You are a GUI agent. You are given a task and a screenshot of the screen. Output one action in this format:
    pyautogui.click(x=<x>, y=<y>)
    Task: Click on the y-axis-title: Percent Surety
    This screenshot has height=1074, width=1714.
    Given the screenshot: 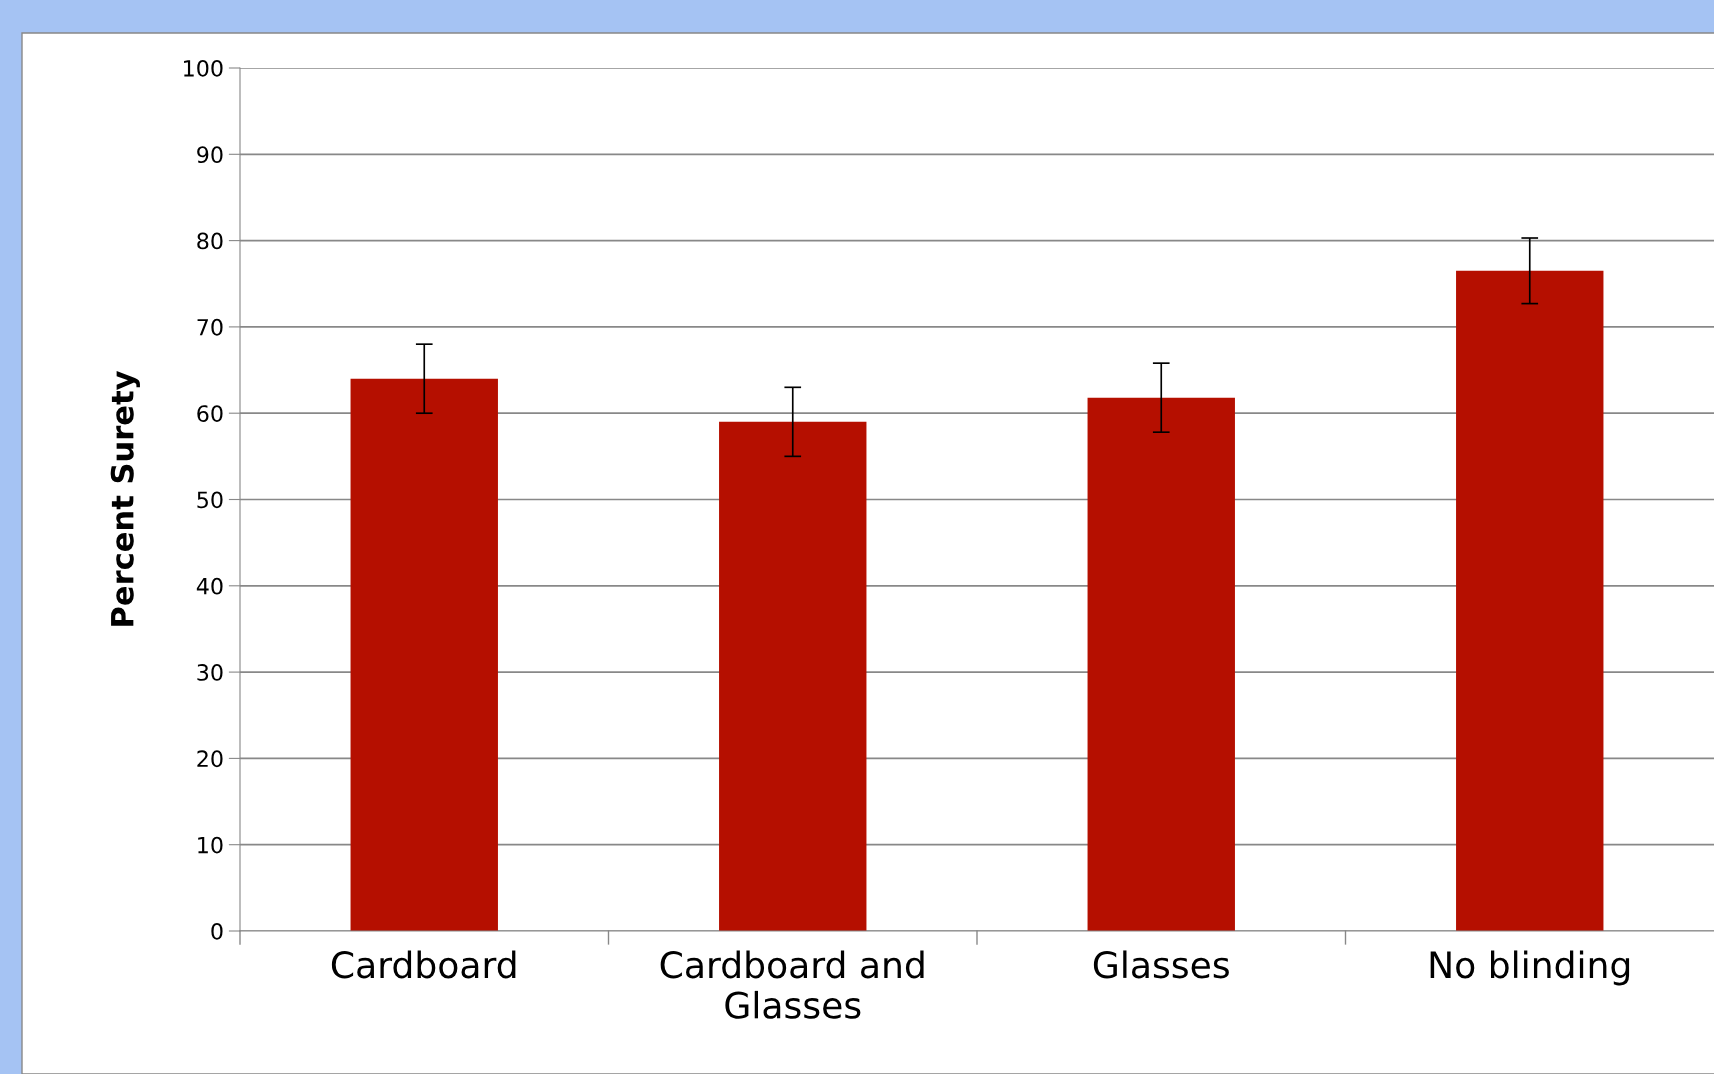 What is the action you would take?
    pyautogui.click(x=125, y=498)
    